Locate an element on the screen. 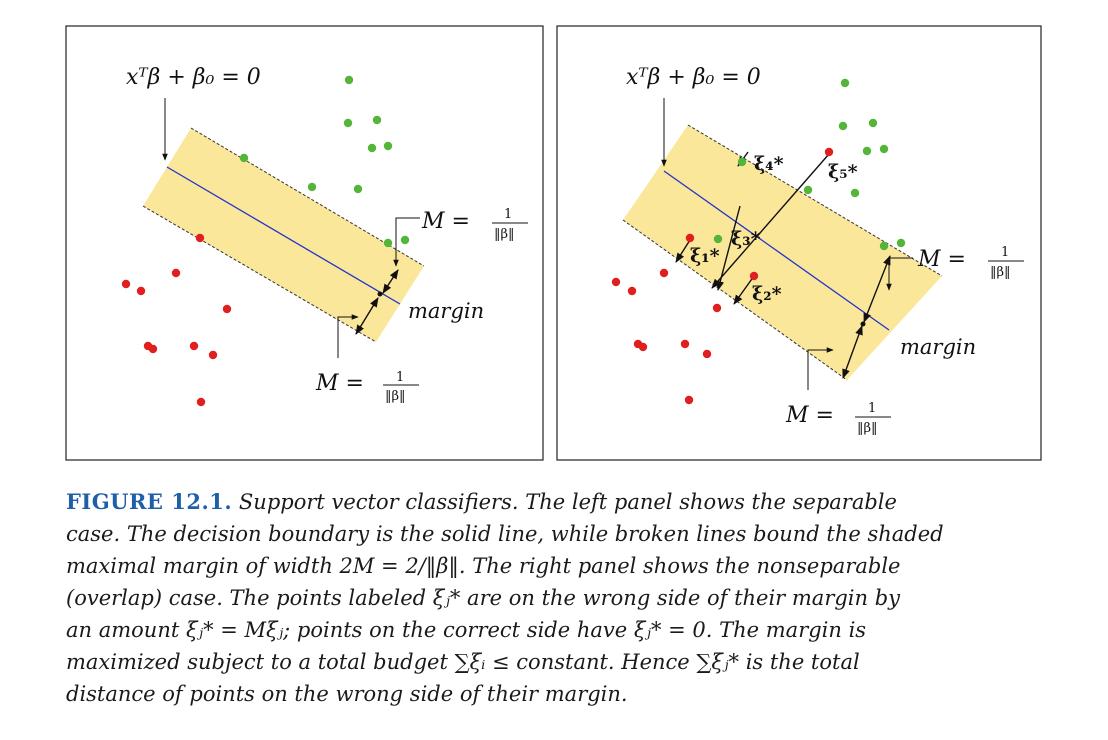 This screenshot has width=1108, height=740. left-m-callout-top is located at coordinates (406, 242).